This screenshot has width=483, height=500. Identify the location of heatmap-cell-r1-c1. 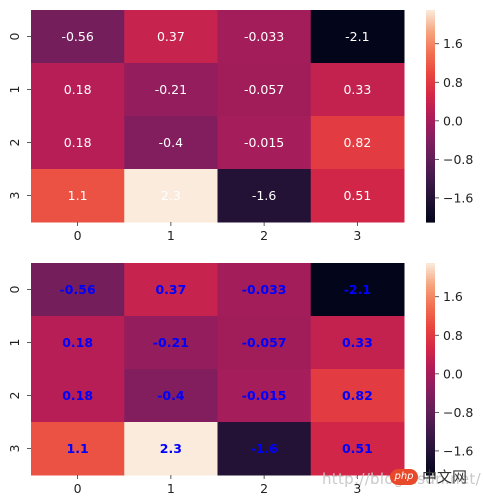
(171, 90).